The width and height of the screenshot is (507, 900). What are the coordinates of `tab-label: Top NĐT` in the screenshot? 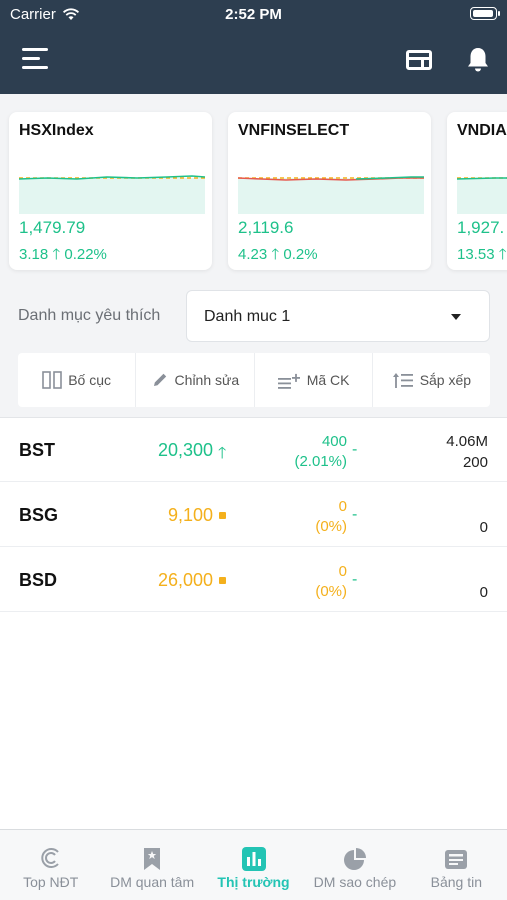 It's located at (51, 882).